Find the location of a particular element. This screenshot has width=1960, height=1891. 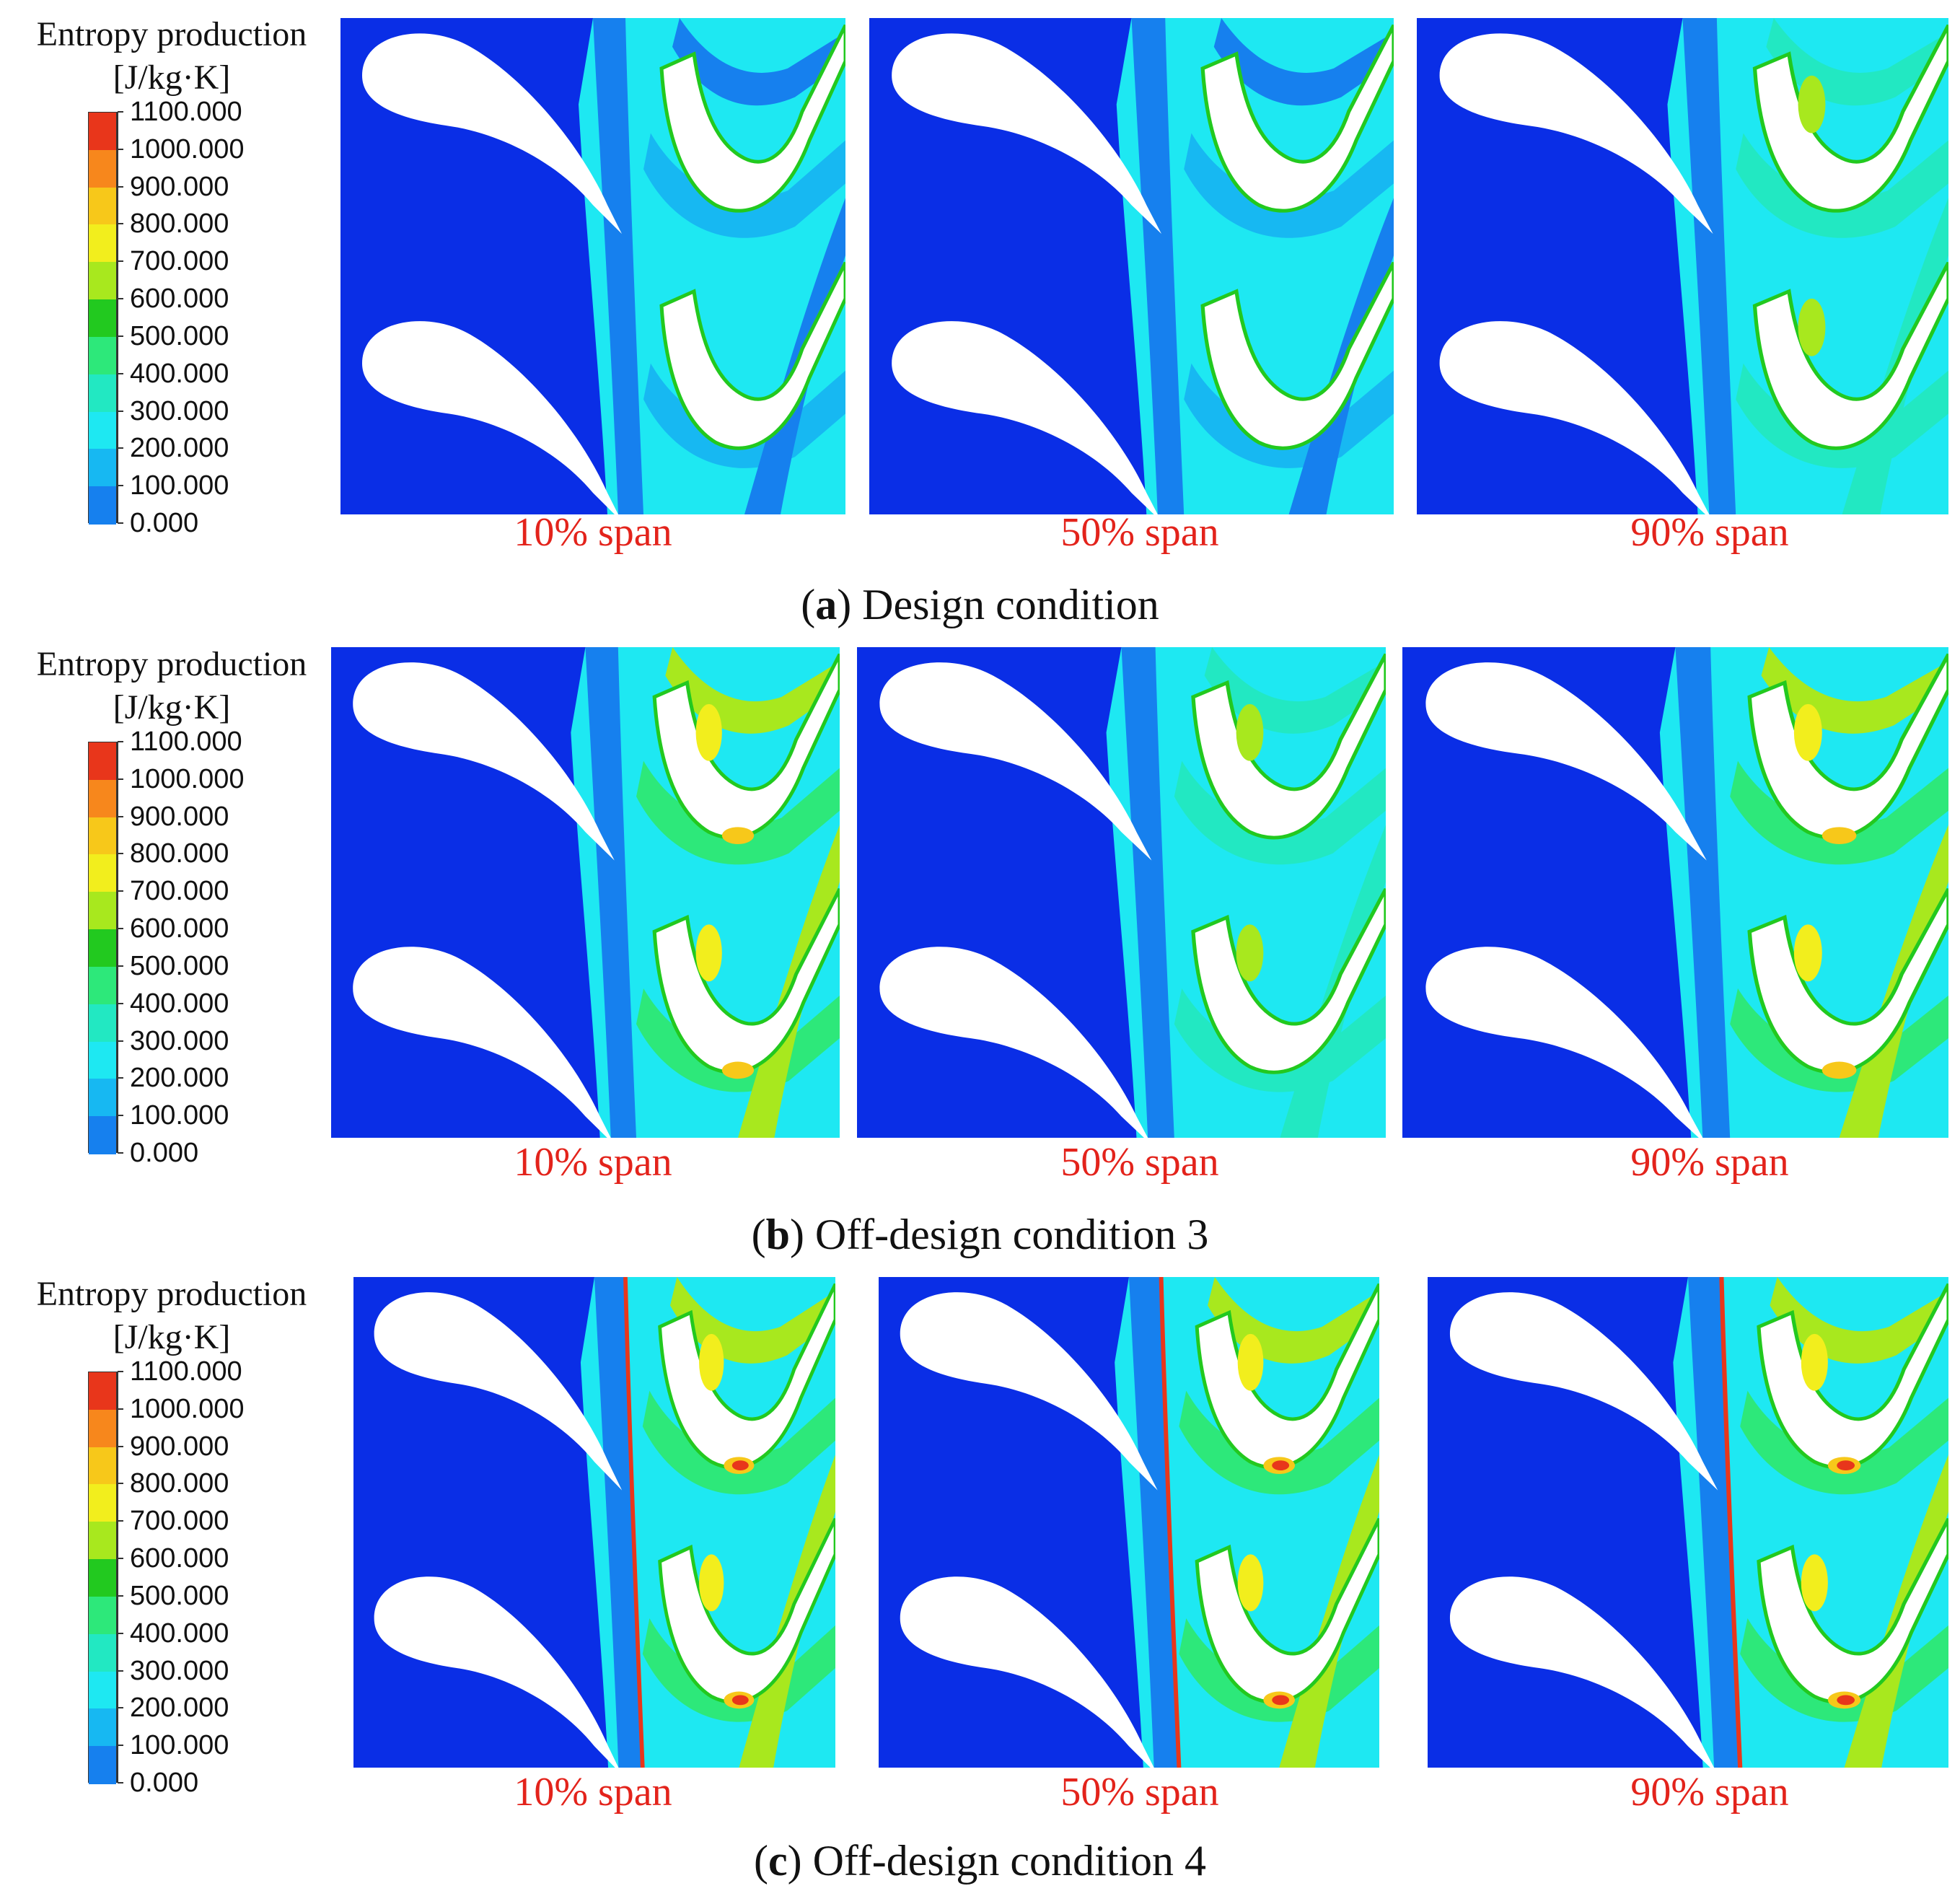

caption-letter: a is located at coordinates (826, 604).